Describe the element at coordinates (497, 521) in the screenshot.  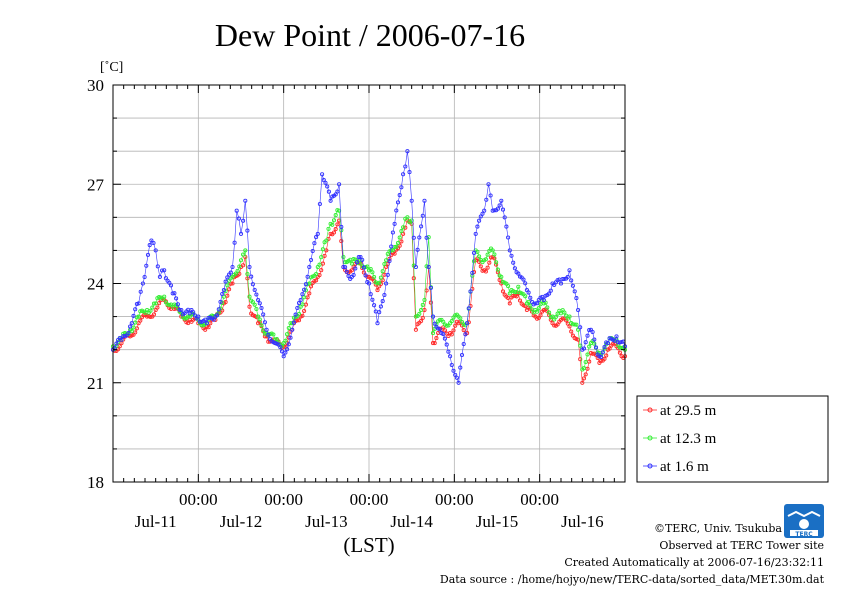
I see `date-label: Jul-15` at that location.